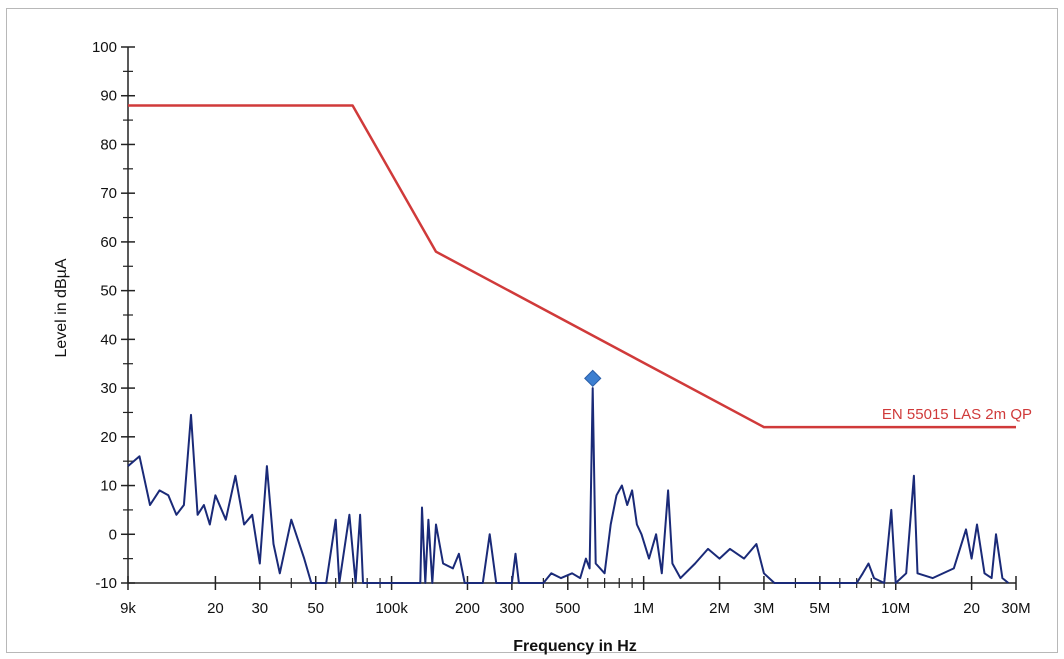 This screenshot has height=659, width=1064. What do you see at coordinates (259, 608) in the screenshot?
I see `x-tick-label: 30` at bounding box center [259, 608].